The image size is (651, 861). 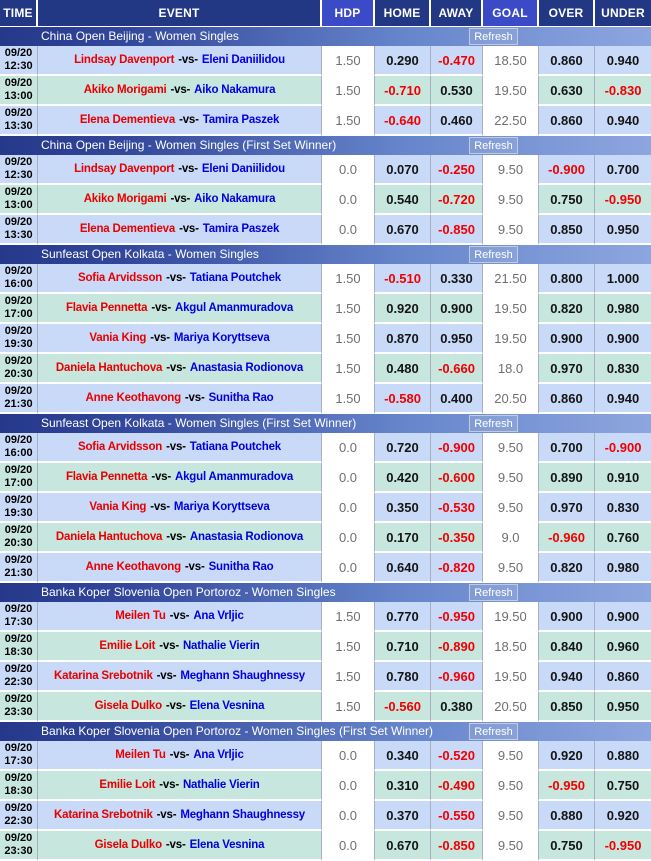 I want to click on column-header-under: UNDER, so click(x=623, y=13).